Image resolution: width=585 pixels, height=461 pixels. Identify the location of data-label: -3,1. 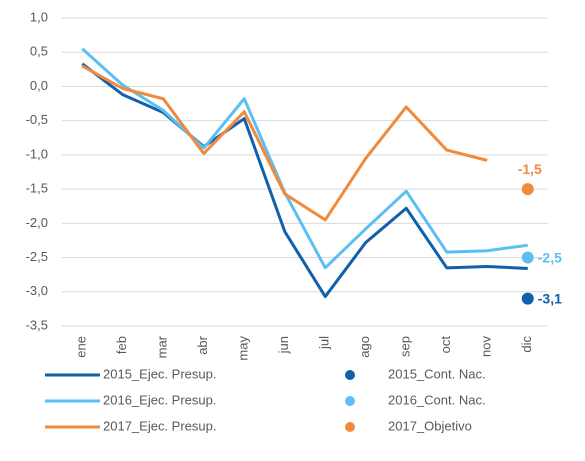
(550, 298).